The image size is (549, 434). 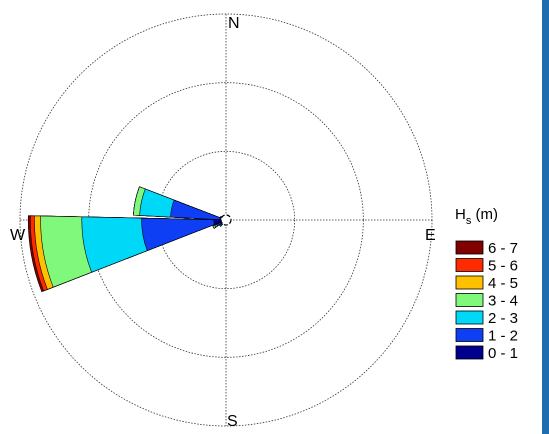 I want to click on legend-title-main: H, so click(x=460, y=214).